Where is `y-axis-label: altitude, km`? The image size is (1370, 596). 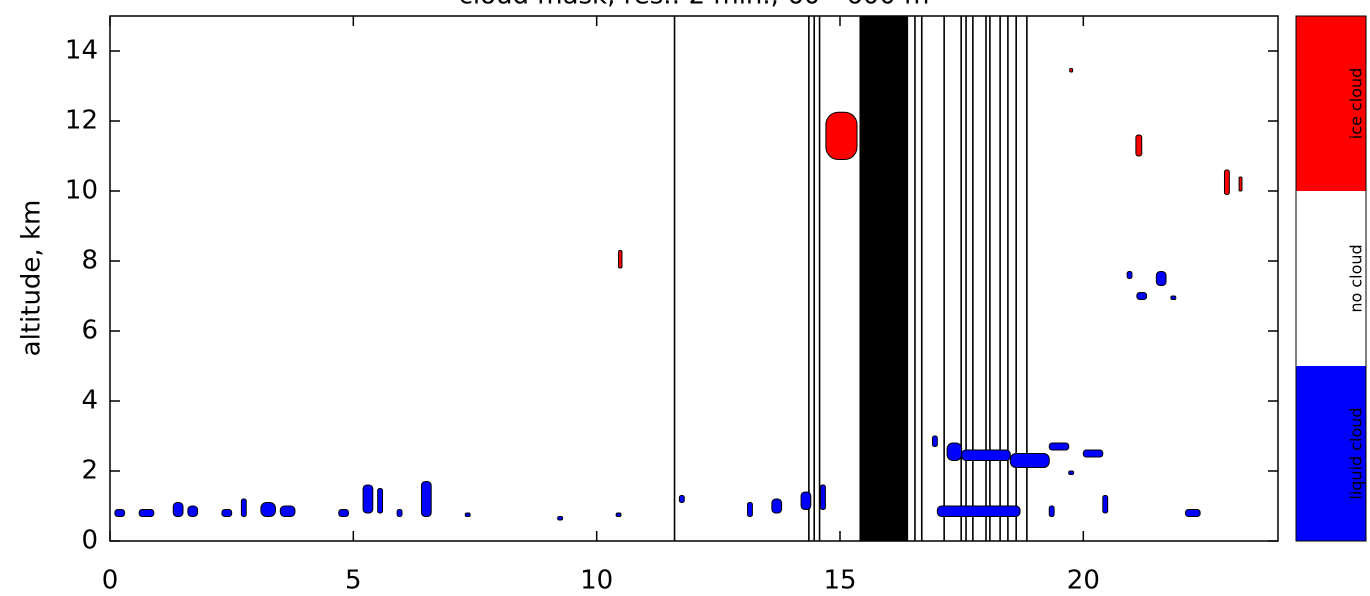 y-axis-label: altitude, km is located at coordinates (32, 278).